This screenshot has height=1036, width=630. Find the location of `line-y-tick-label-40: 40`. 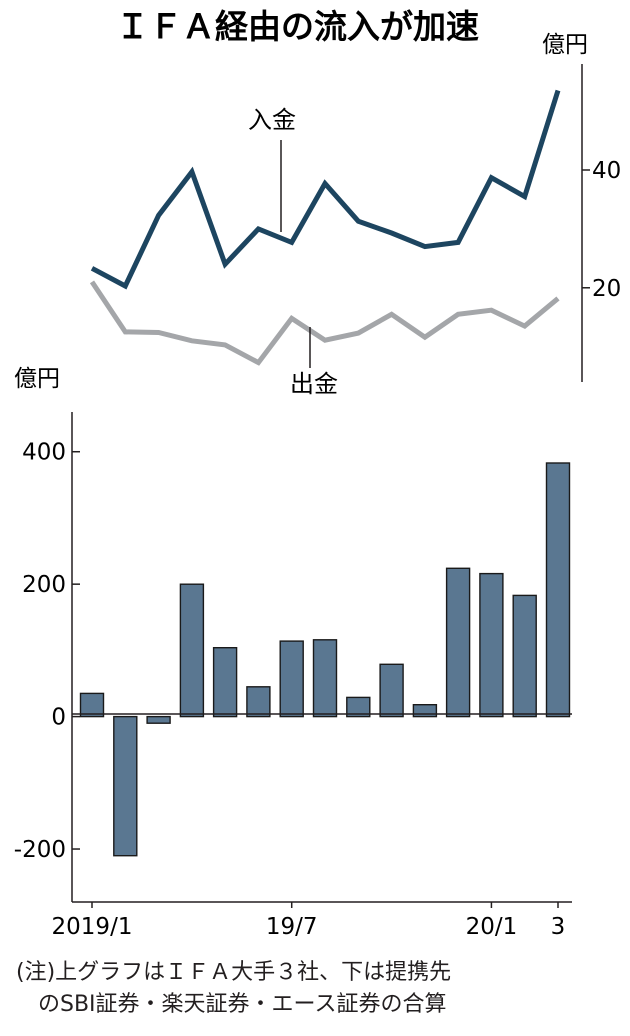

line-y-tick-label-40: 40 is located at coordinates (606, 171).